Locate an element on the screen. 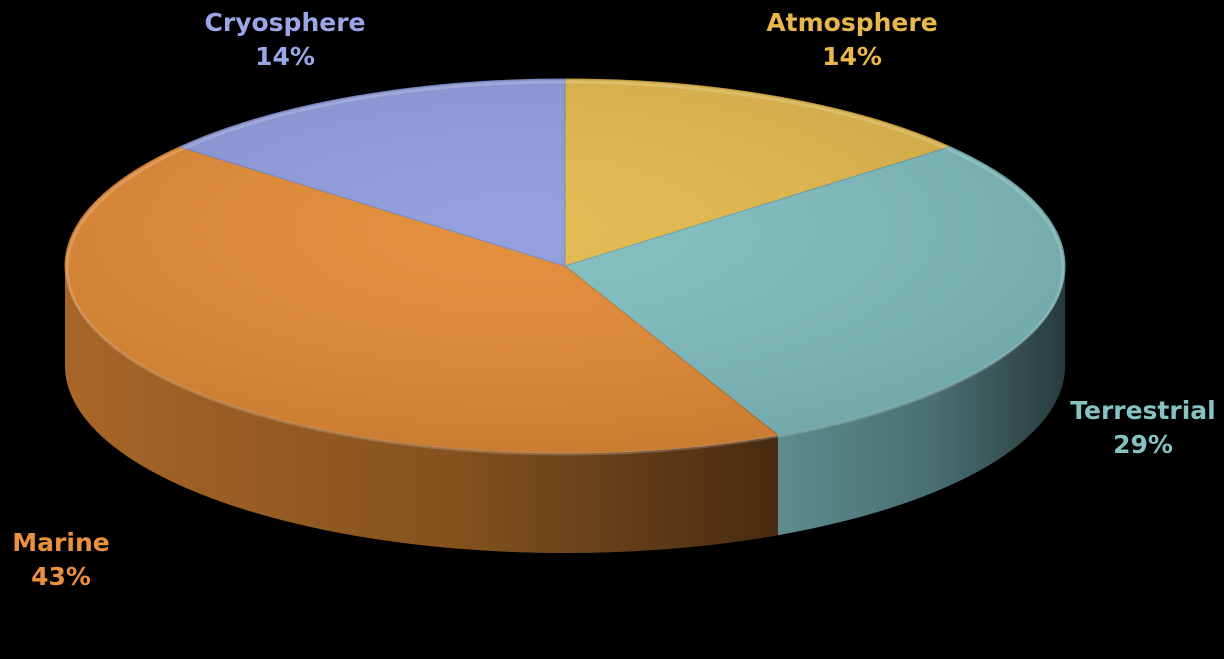  slice-label-marine: Marine 43% is located at coordinates (61, 560).